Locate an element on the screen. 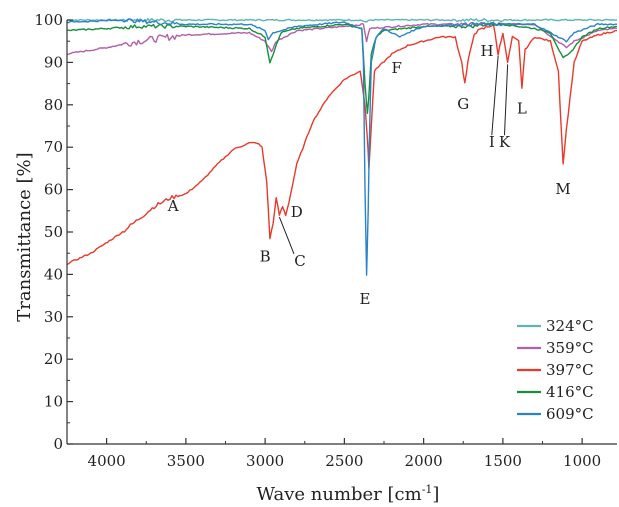  peak-label-E: E is located at coordinates (365, 299).